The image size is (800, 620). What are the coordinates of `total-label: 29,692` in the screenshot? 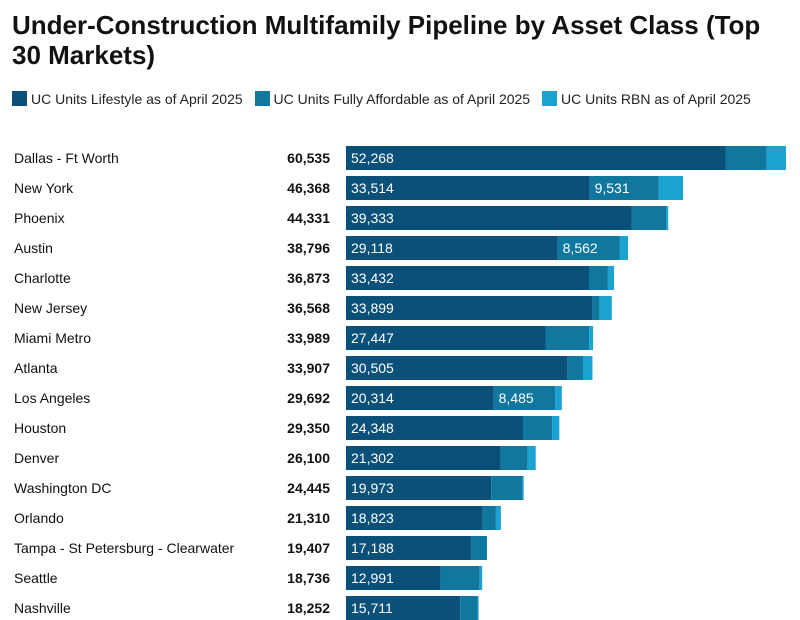 It's located at (308, 398).